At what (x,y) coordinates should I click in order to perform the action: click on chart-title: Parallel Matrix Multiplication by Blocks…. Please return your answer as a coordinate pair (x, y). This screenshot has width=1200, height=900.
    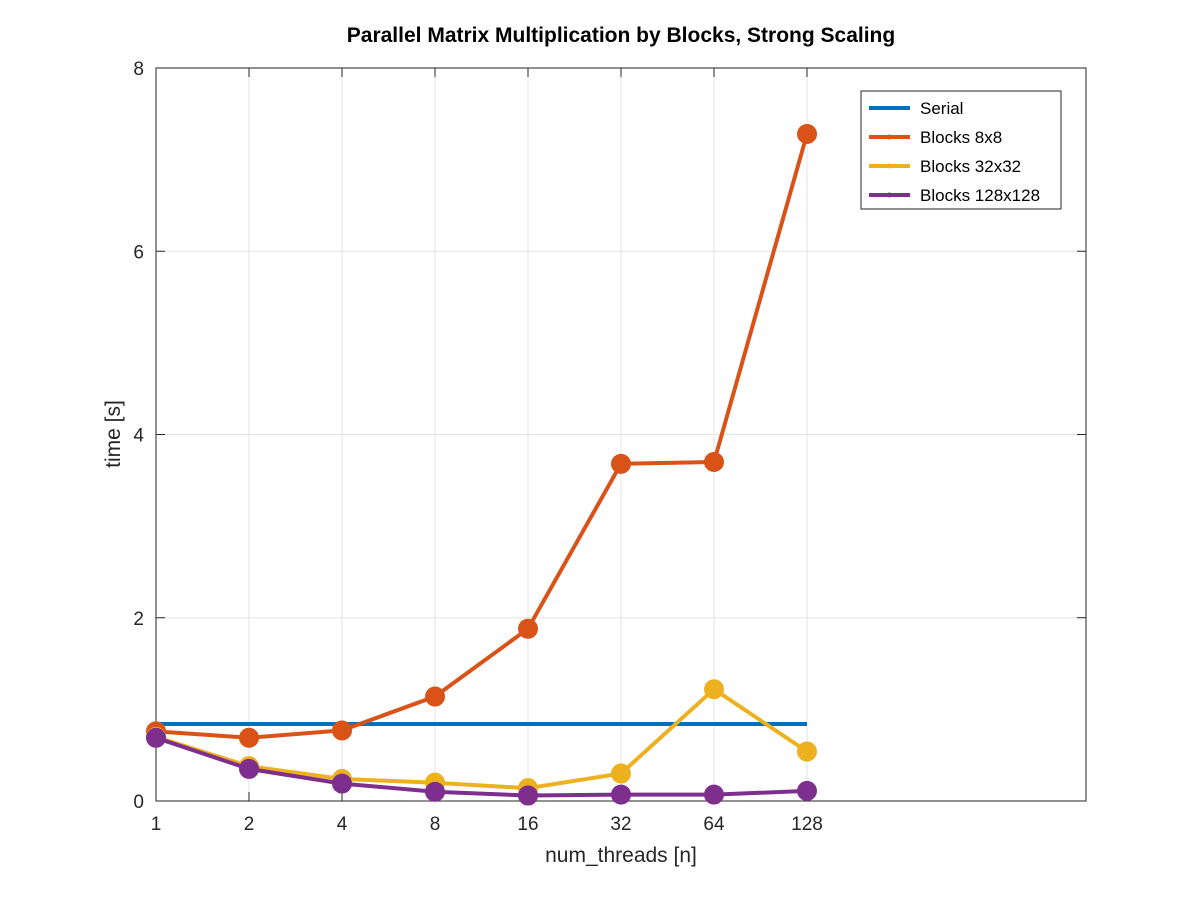
    Looking at the image, I should click on (621, 35).